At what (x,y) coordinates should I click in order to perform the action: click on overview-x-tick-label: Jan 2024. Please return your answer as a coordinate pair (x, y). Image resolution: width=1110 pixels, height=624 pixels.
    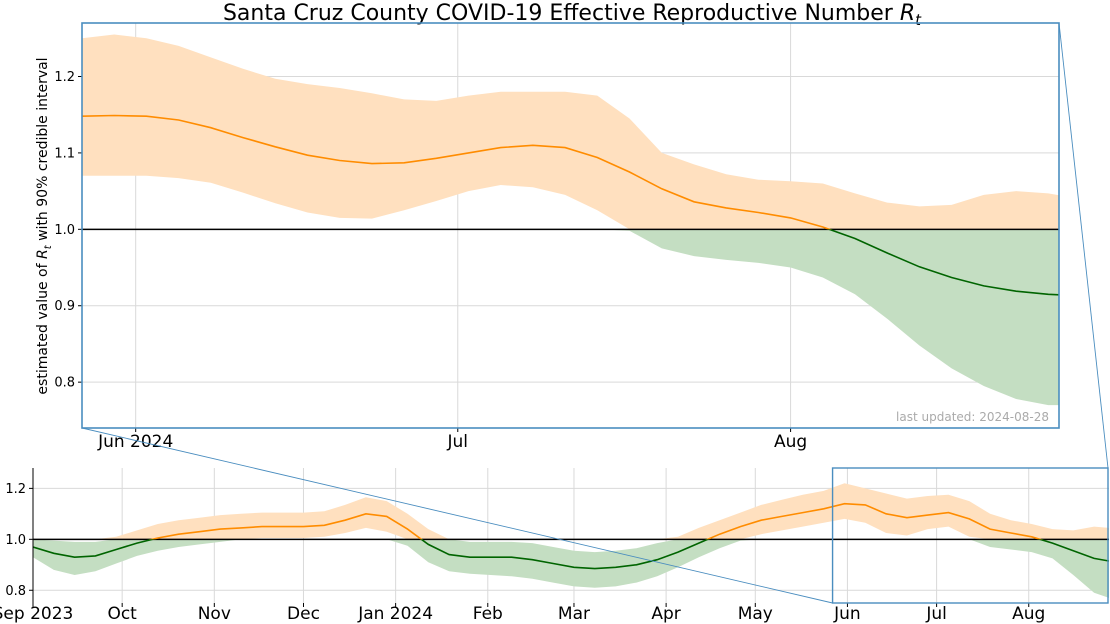
    Looking at the image, I should click on (395, 614).